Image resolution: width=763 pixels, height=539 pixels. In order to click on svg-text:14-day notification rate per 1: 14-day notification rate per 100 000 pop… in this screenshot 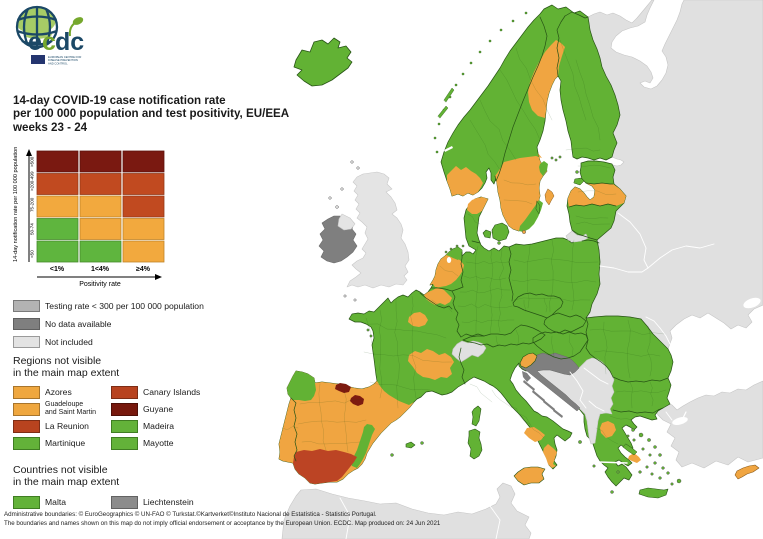, I will do `click(16, 204)`.